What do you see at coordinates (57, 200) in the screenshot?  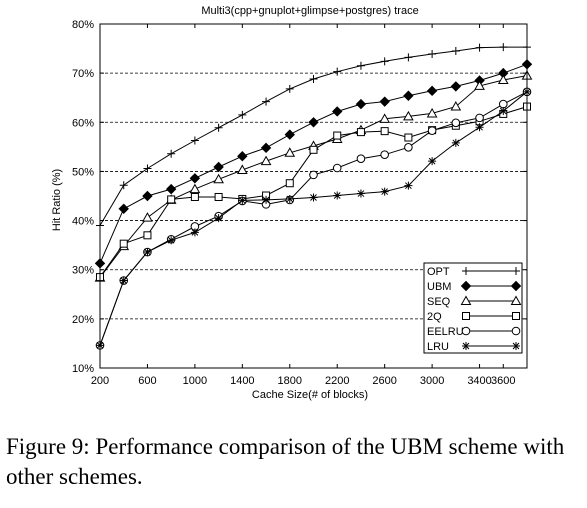 I see `y-axis-label: Hit Ratio (%)` at bounding box center [57, 200].